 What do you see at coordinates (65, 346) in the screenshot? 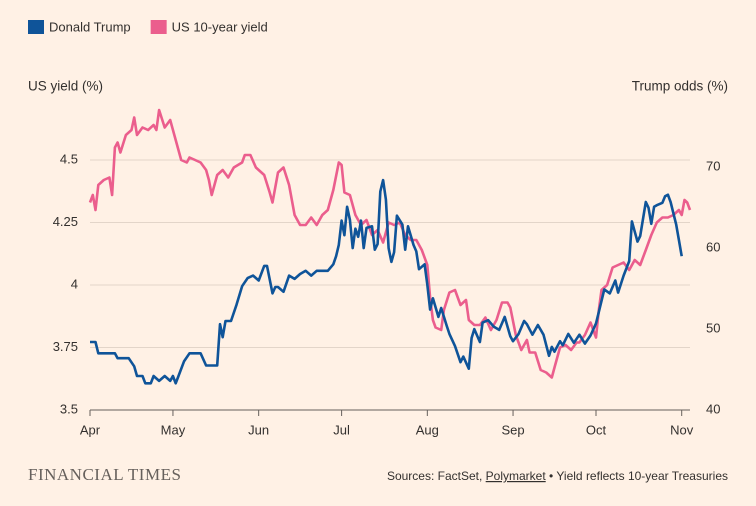
I see `y-tick-label: 3.75` at bounding box center [65, 346].